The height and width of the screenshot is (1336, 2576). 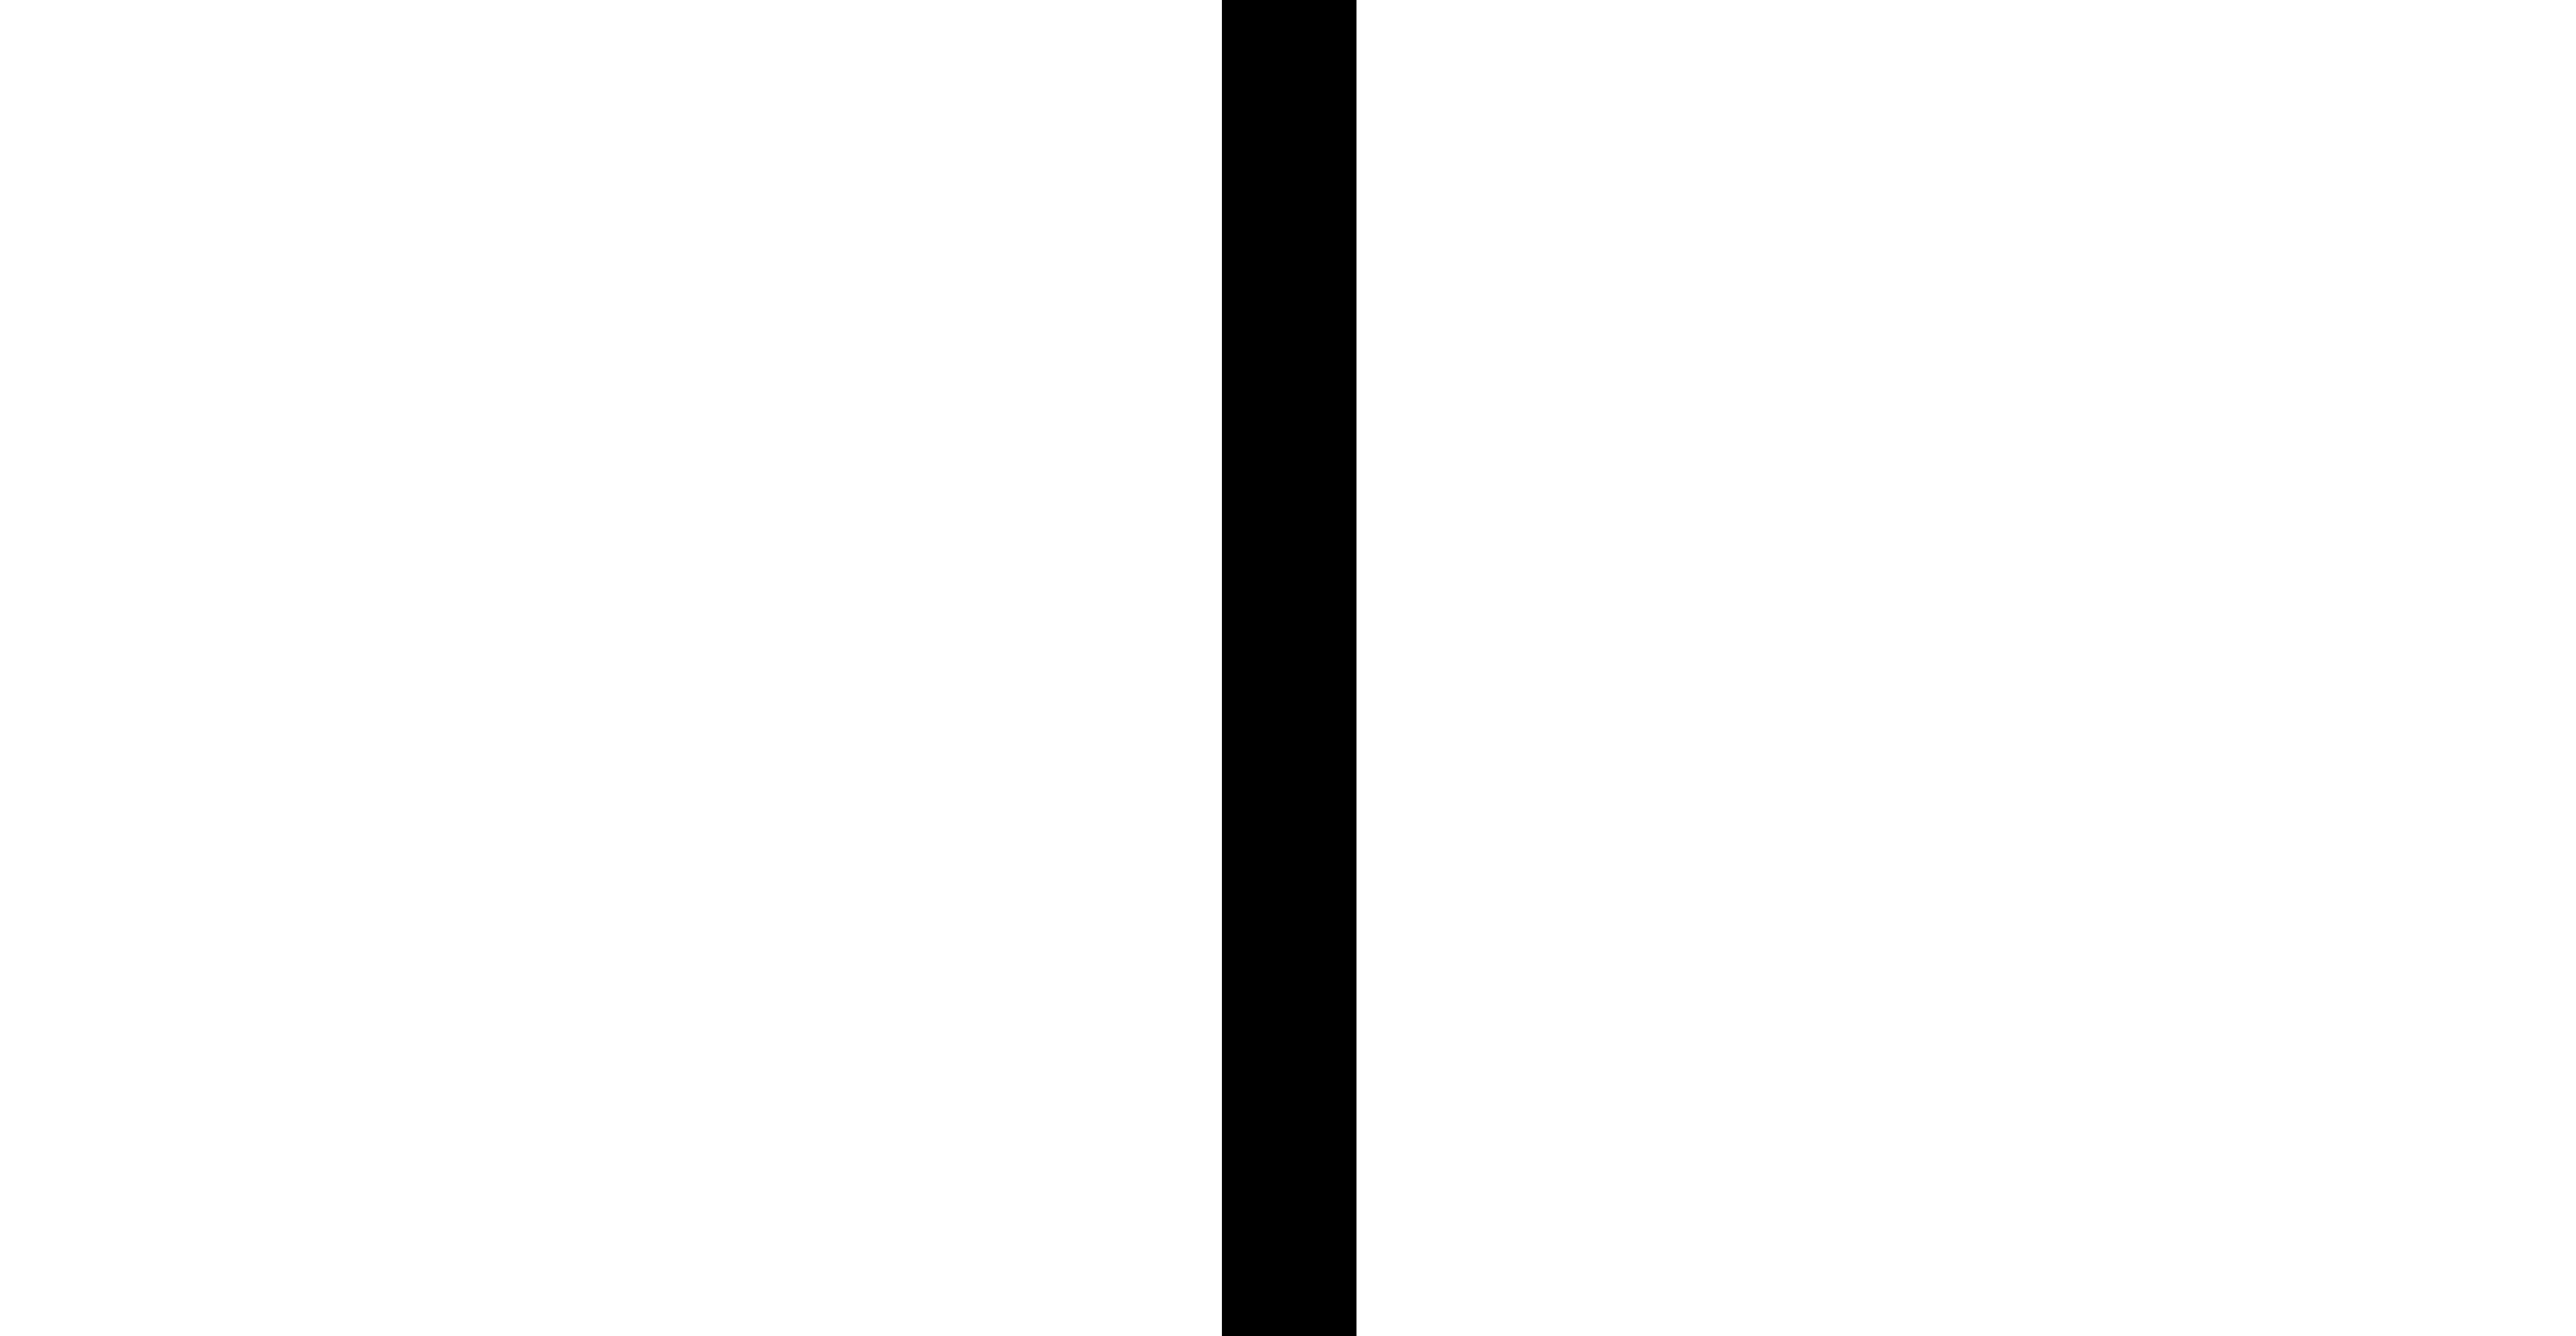 What do you see at coordinates (1289, 668) in the screenshot?
I see `panel-divider` at bounding box center [1289, 668].